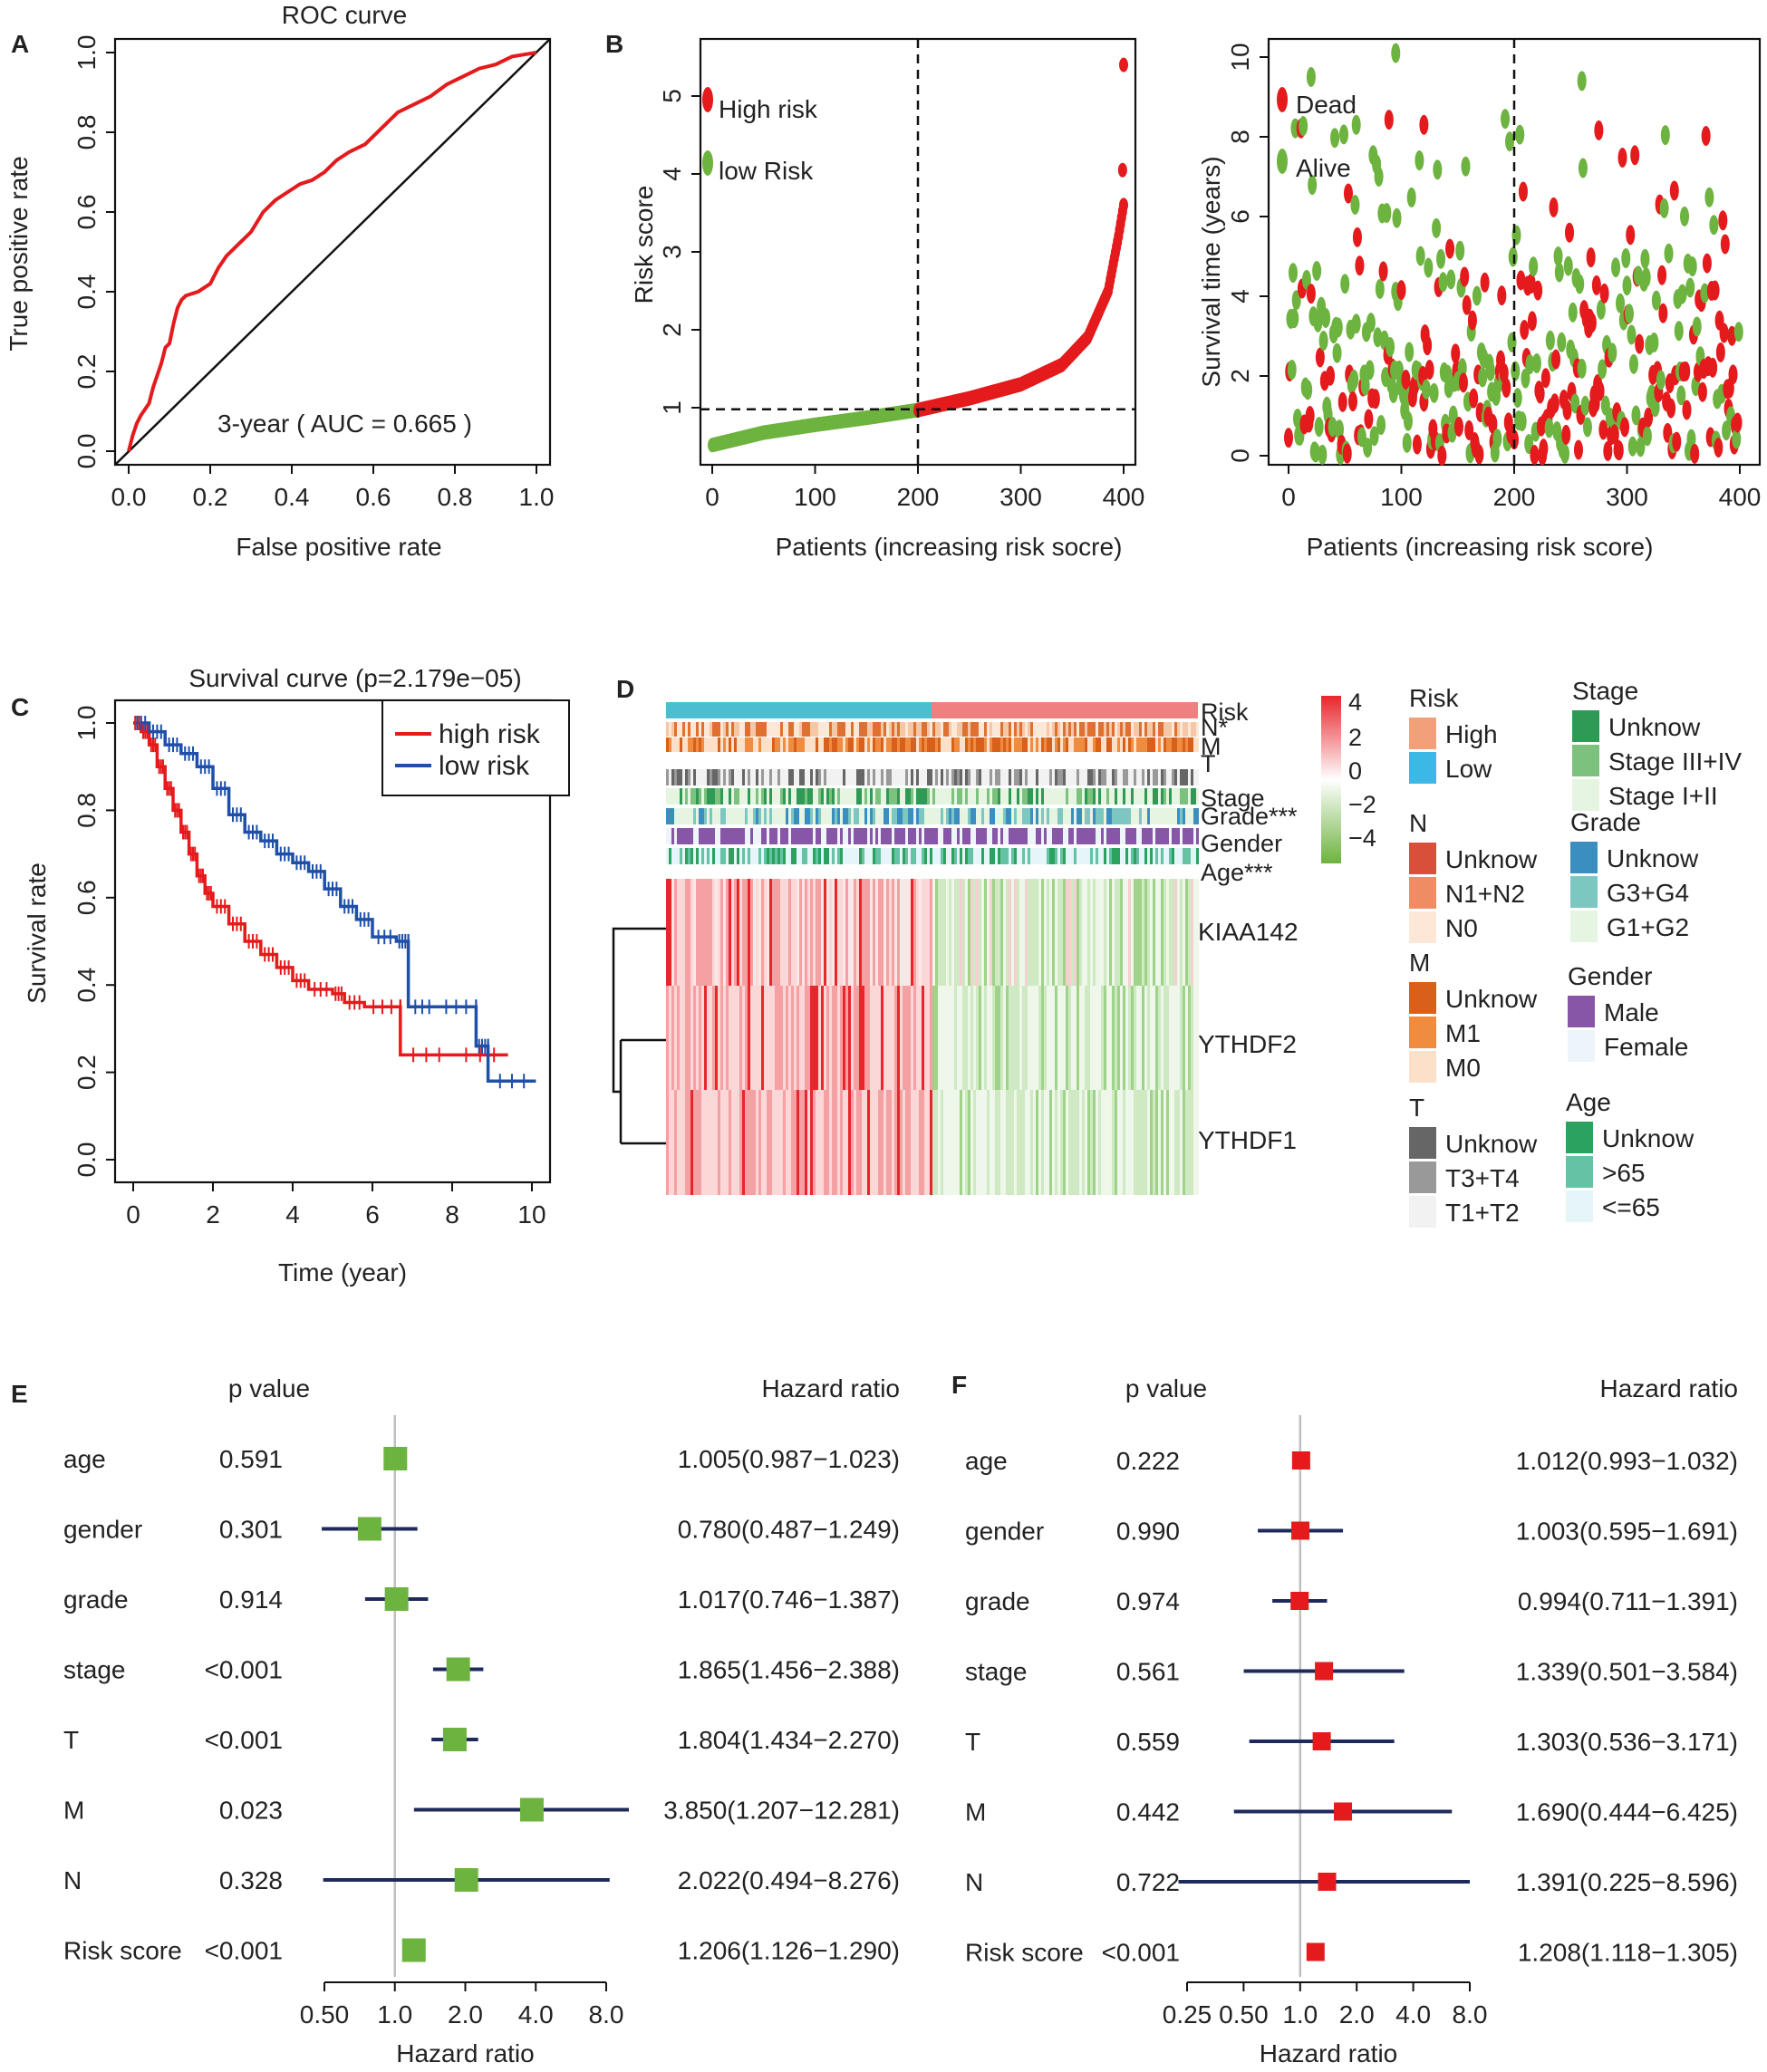 This screenshot has width=1767, height=2072. What do you see at coordinates (373, 1214) in the screenshot?
I see `km-xtick-label: 6` at bounding box center [373, 1214].